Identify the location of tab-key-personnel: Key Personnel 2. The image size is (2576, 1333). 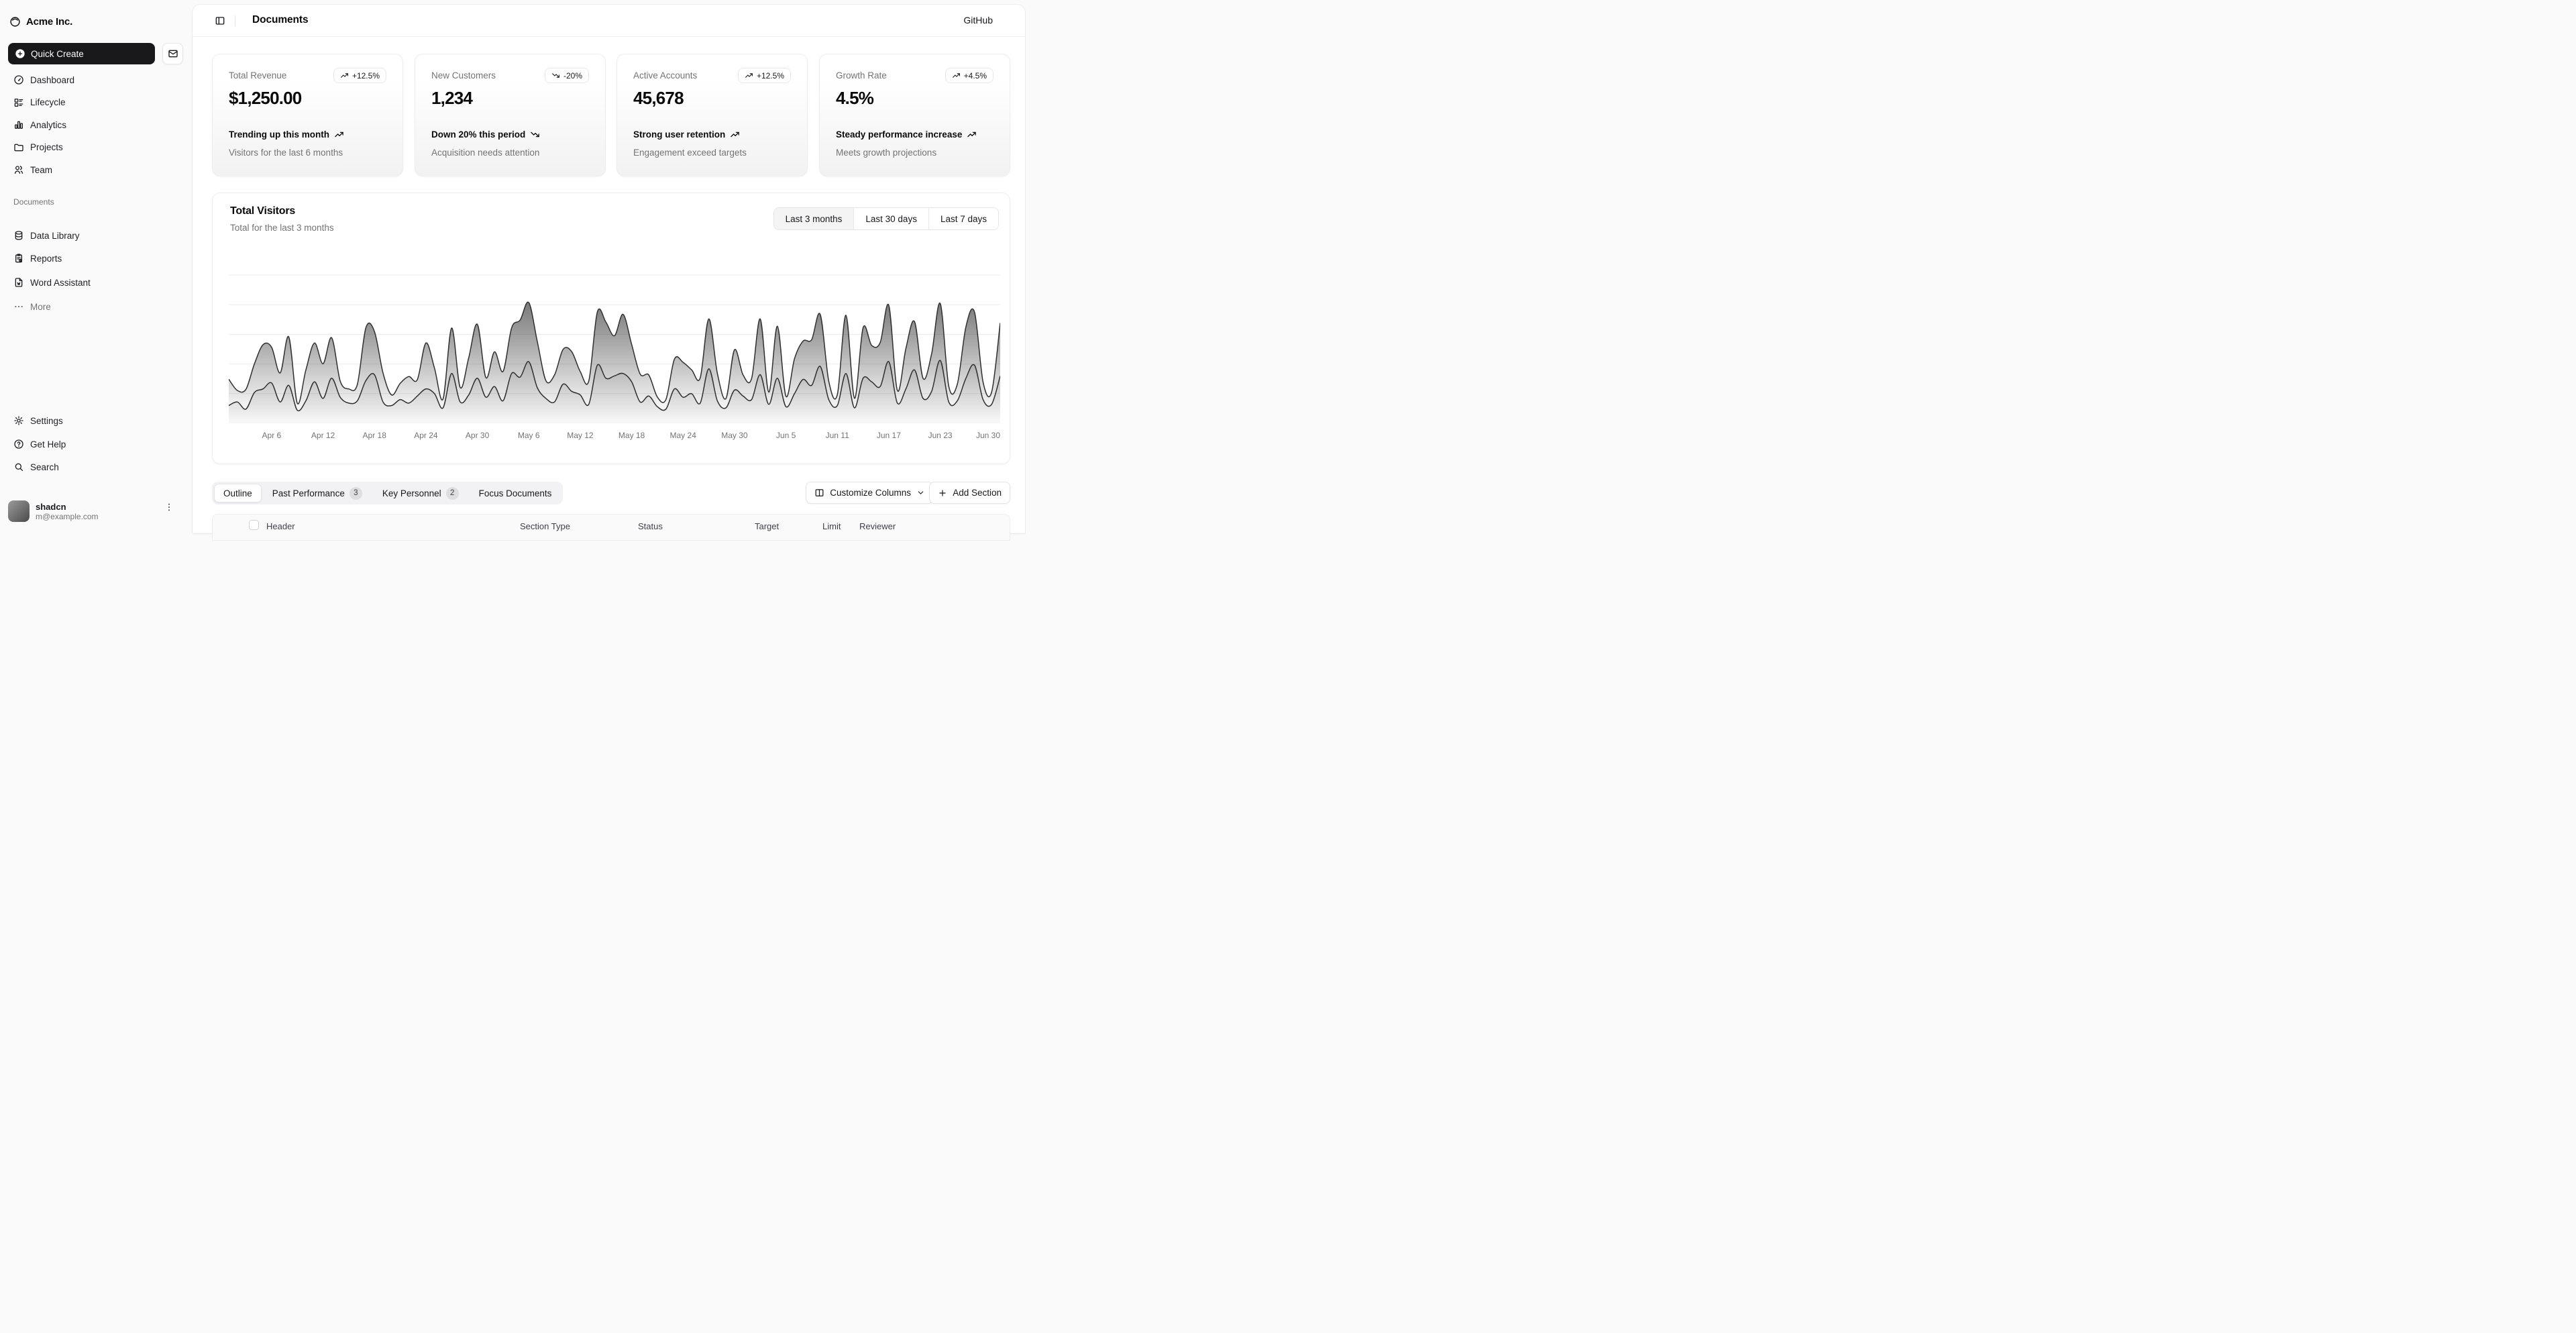
(420, 493).